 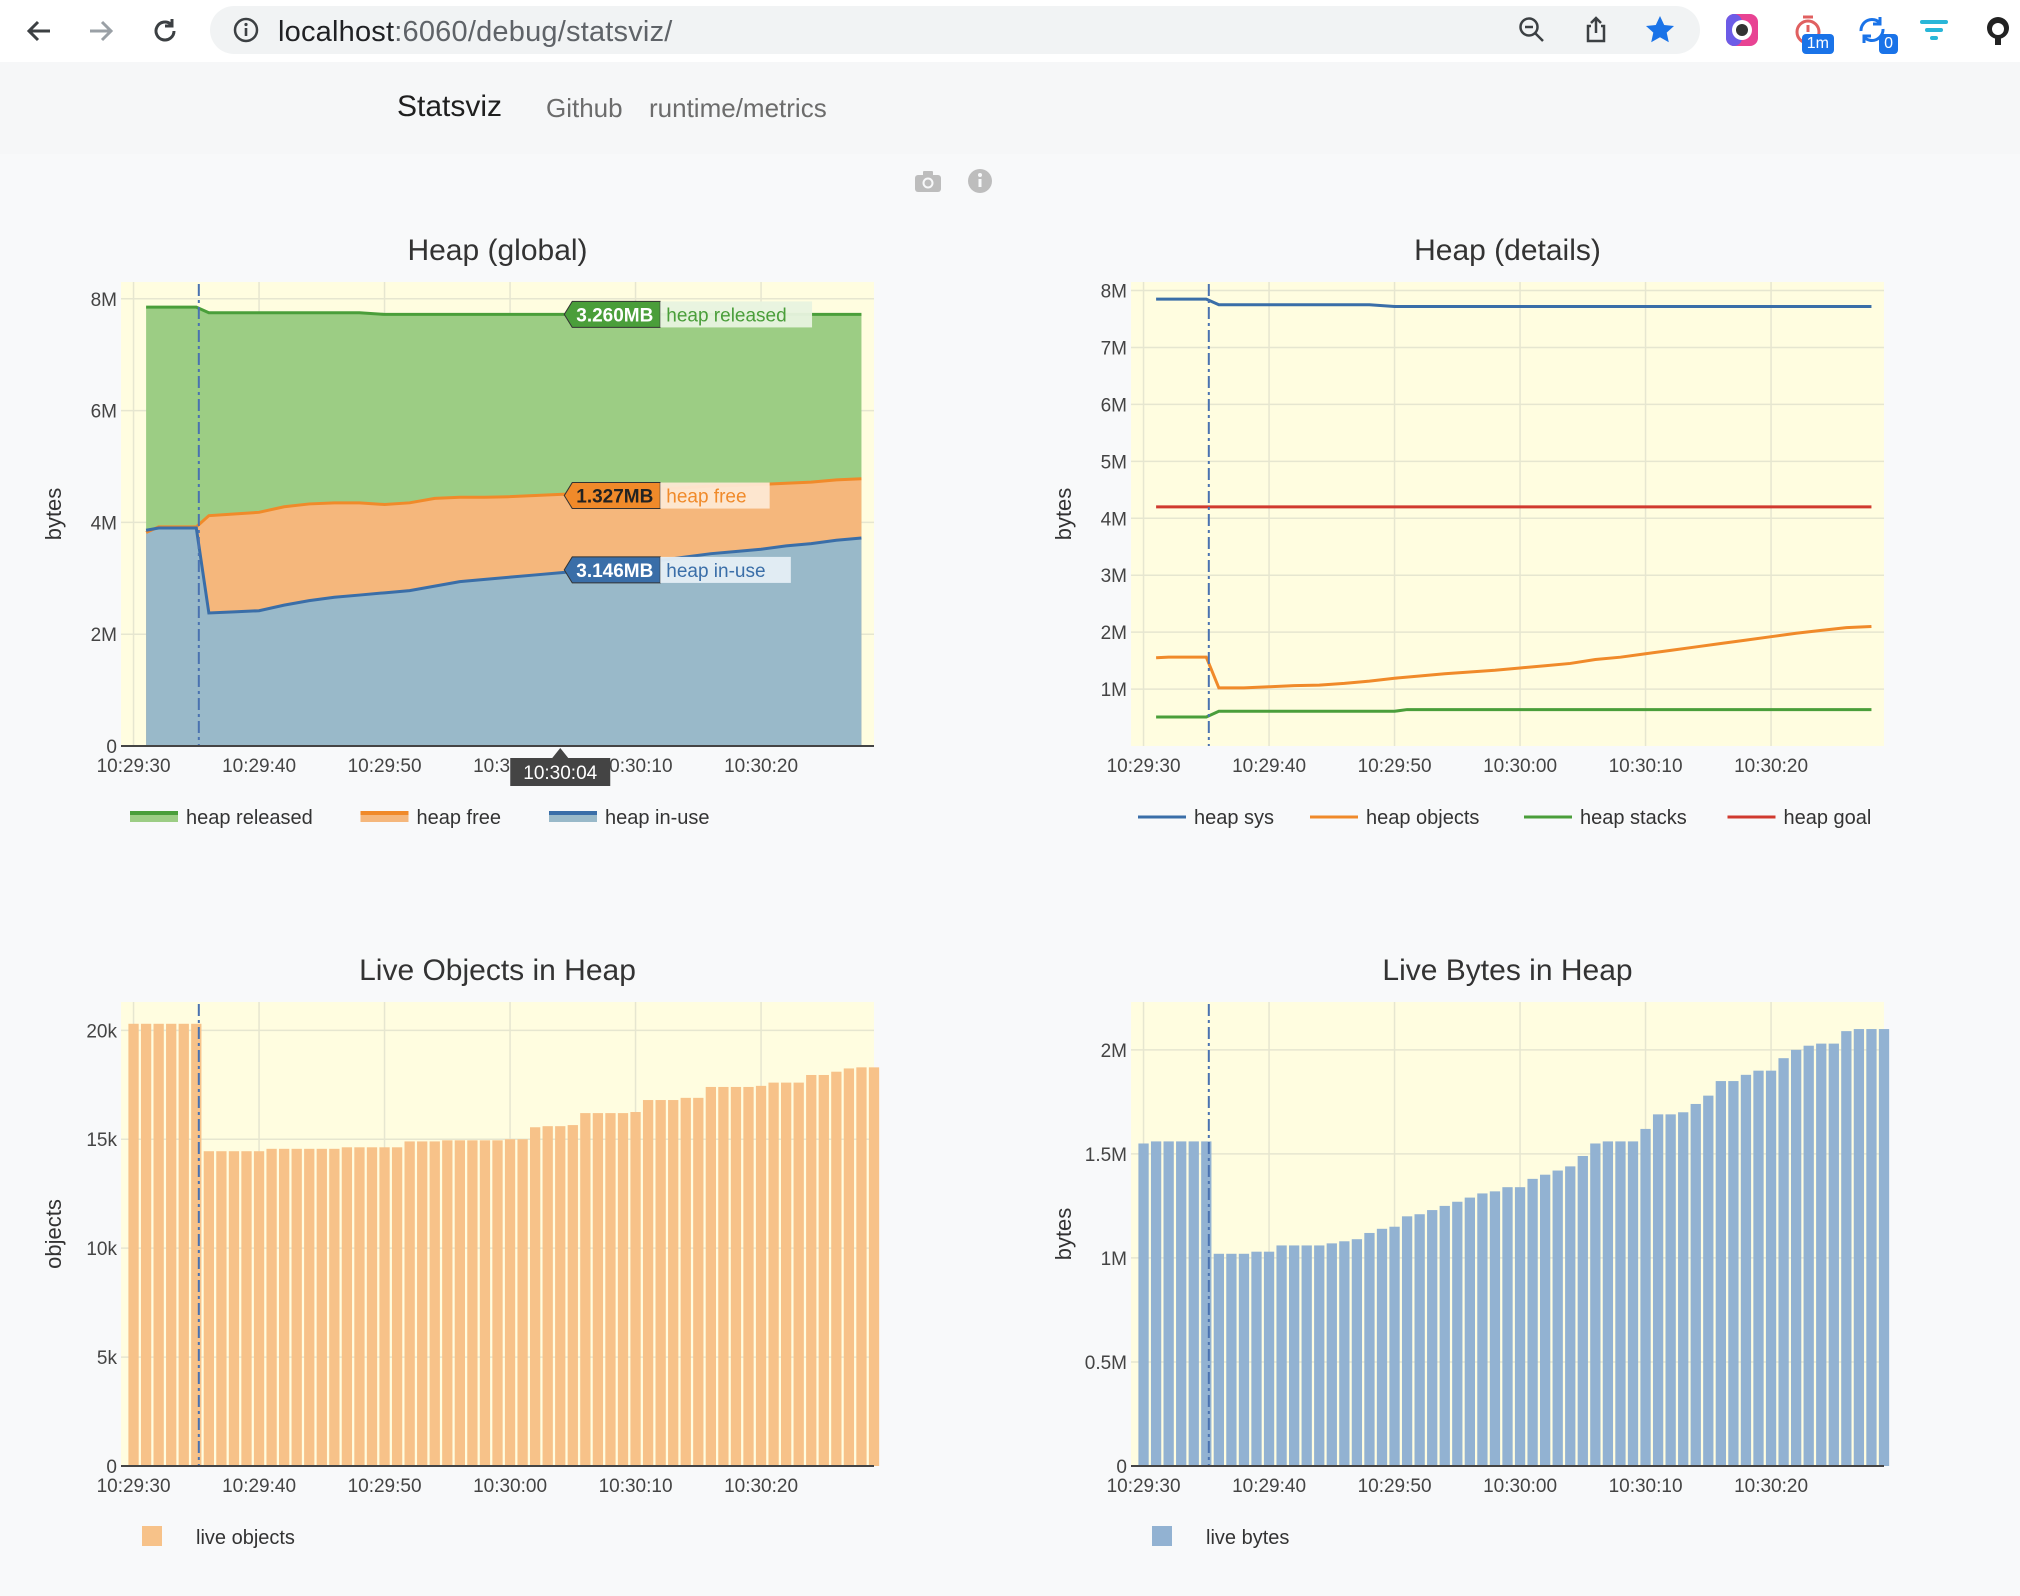 I want to click on filter-extension-icon, so click(x=1934, y=30).